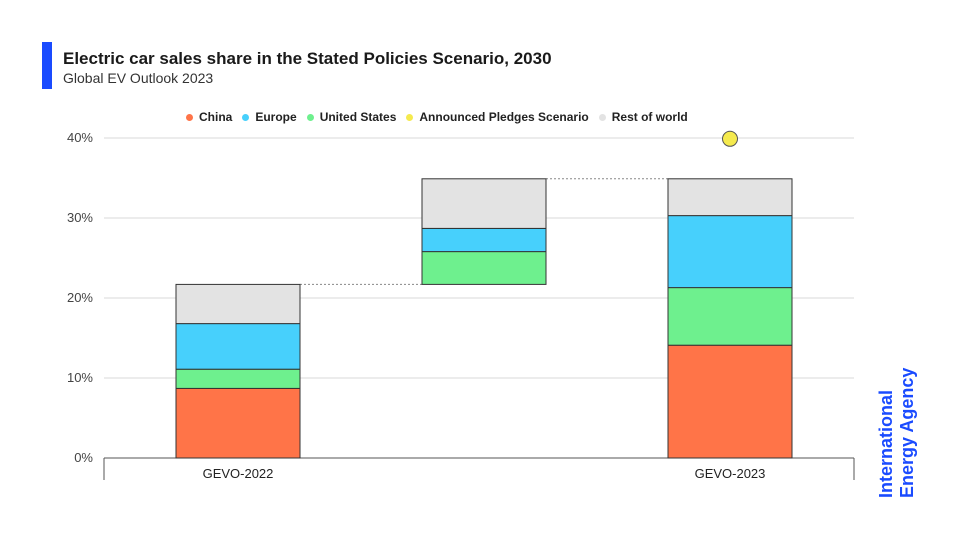 Image resolution: width=960 pixels, height=540 pixels. What do you see at coordinates (730, 252) in the screenshot?
I see `bar-2-segment-europe` at bounding box center [730, 252].